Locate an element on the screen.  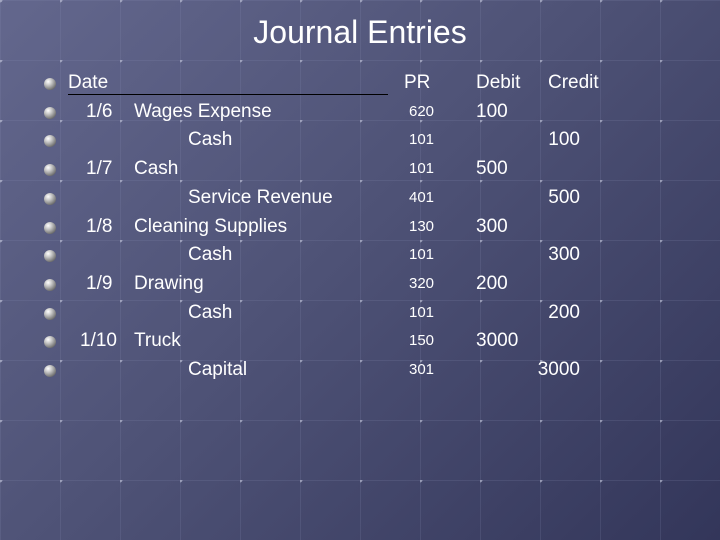
slide-title: Journal Entries is located at coordinates (360, 32).